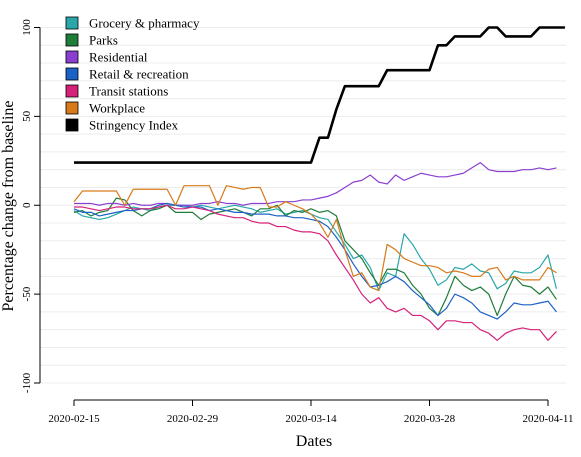 This screenshot has width=581, height=457. I want to click on x-tick-label: 2020-03-14, so click(311, 419).